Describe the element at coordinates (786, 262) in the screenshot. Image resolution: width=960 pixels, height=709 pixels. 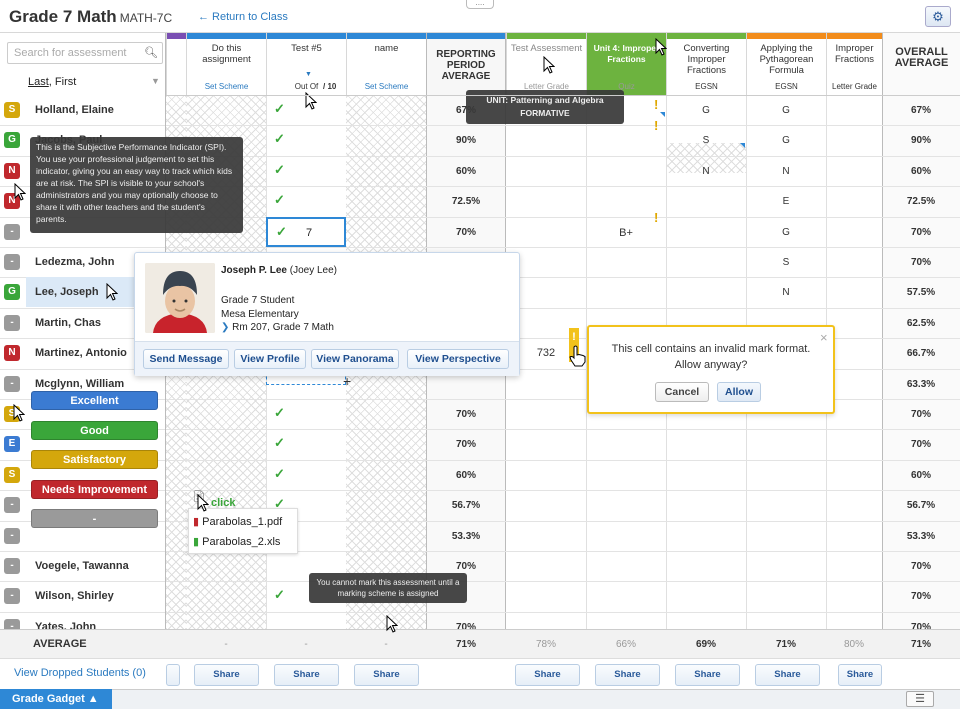
I see `mark-pythagorean: S` at that location.